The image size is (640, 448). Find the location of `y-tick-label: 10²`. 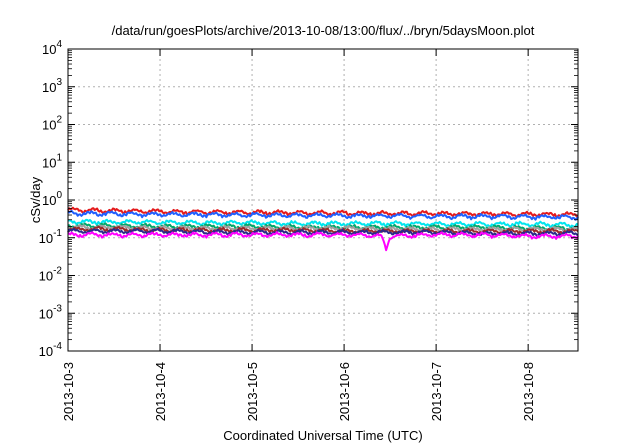

y-tick-label: 10² is located at coordinates (52, 124).